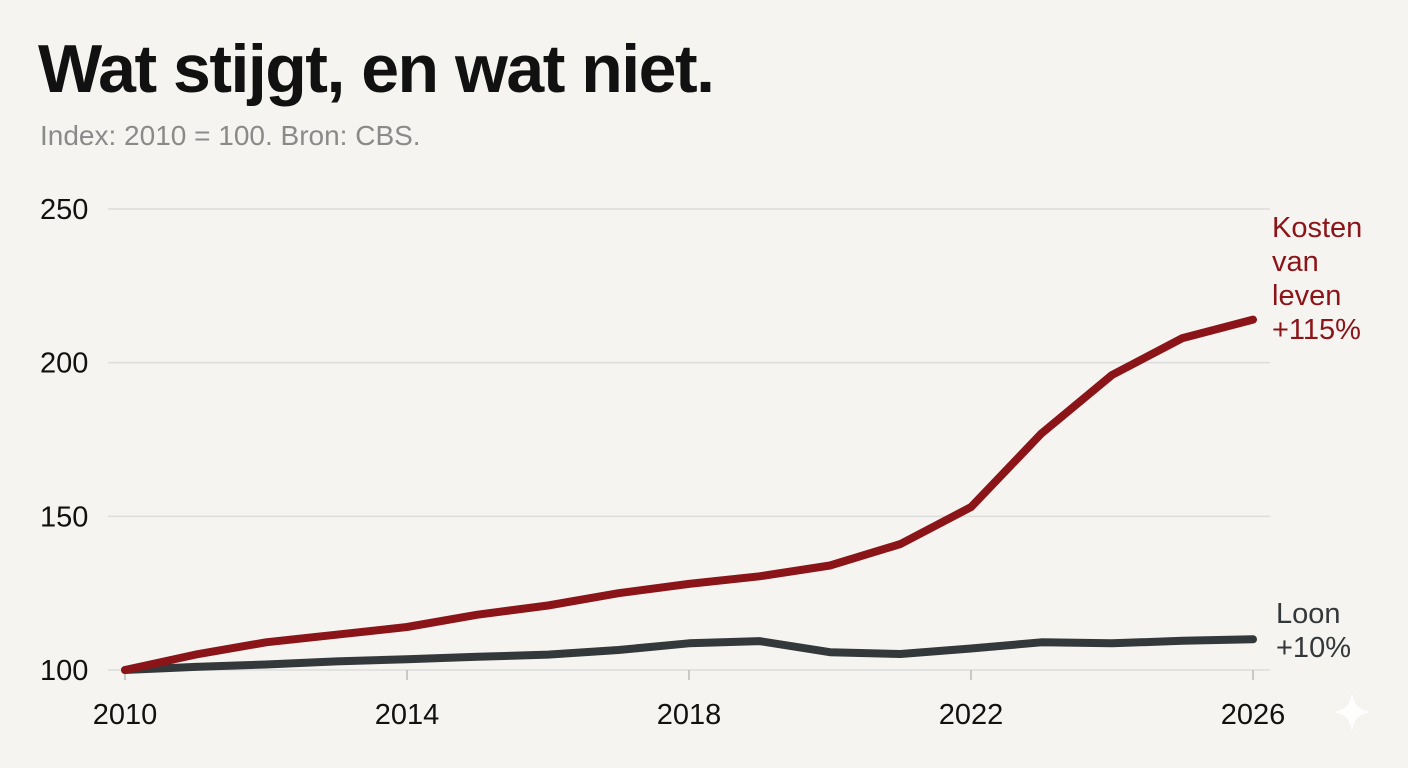 This screenshot has width=1408, height=768. What do you see at coordinates (689, 654) in the screenshot?
I see `wage-line` at bounding box center [689, 654].